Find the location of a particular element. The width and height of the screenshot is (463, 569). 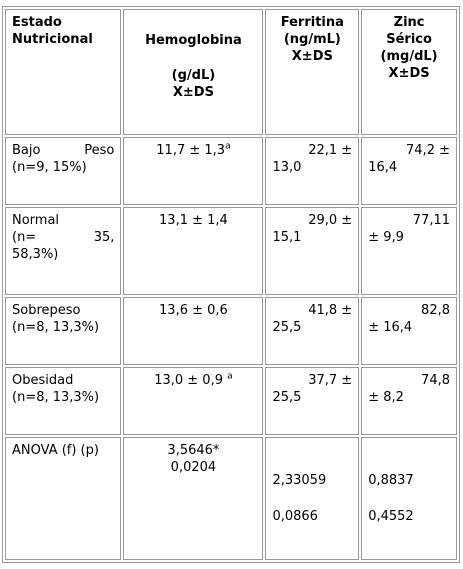

header-estado-nutricional: Estado Nutricional is located at coordinates (63, 72).